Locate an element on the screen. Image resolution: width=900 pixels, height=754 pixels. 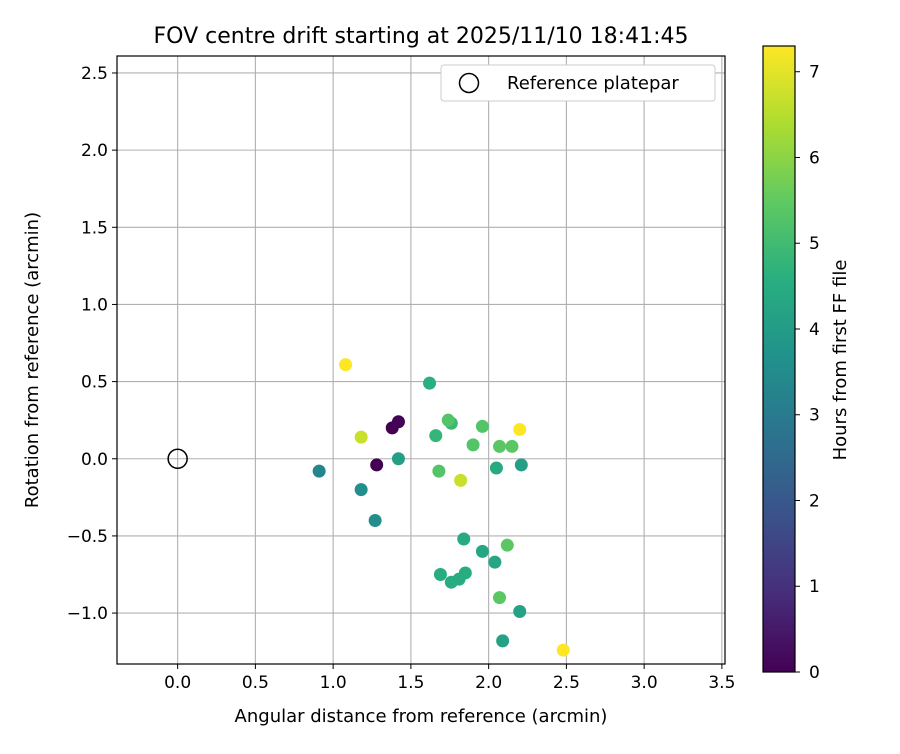
reference-platepar-point is located at coordinates (177, 459).